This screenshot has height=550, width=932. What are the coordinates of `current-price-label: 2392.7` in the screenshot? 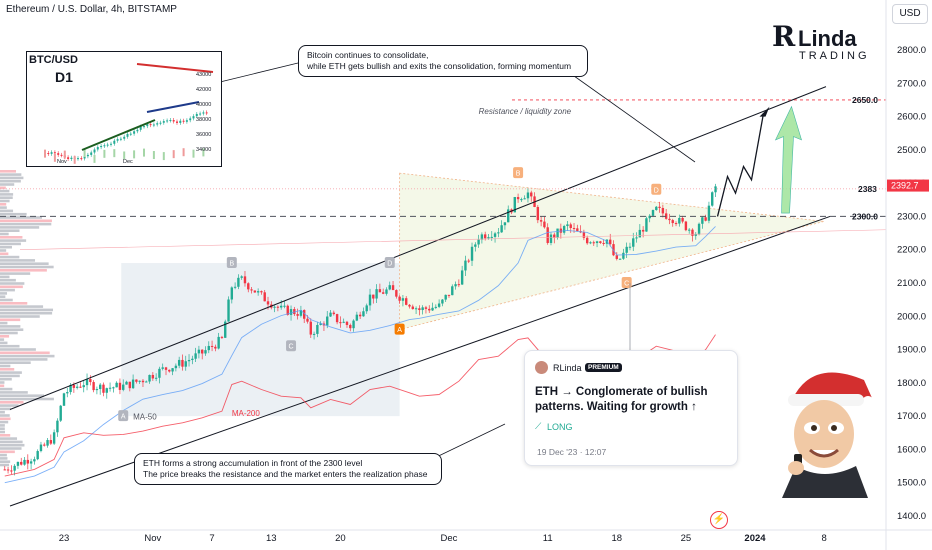 It's located at (905, 186).